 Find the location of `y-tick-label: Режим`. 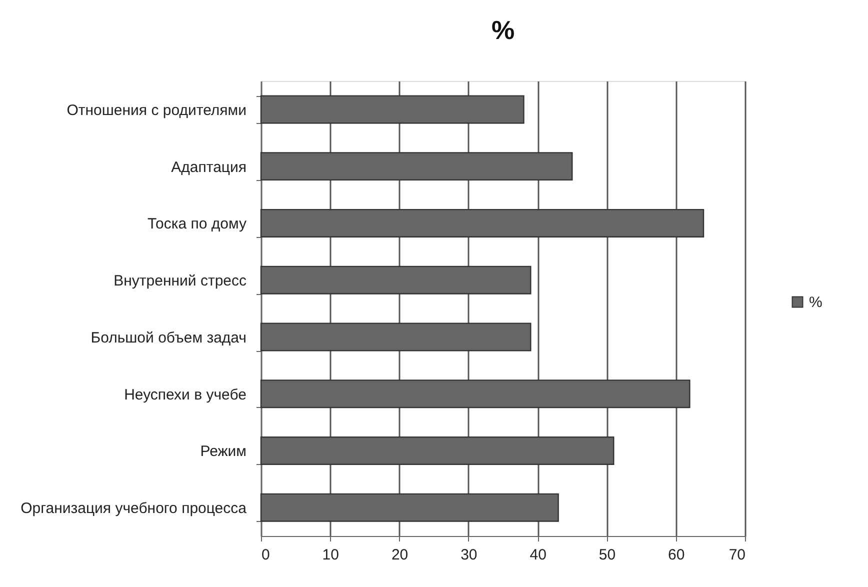

y-tick-label: Режим is located at coordinates (223, 451).